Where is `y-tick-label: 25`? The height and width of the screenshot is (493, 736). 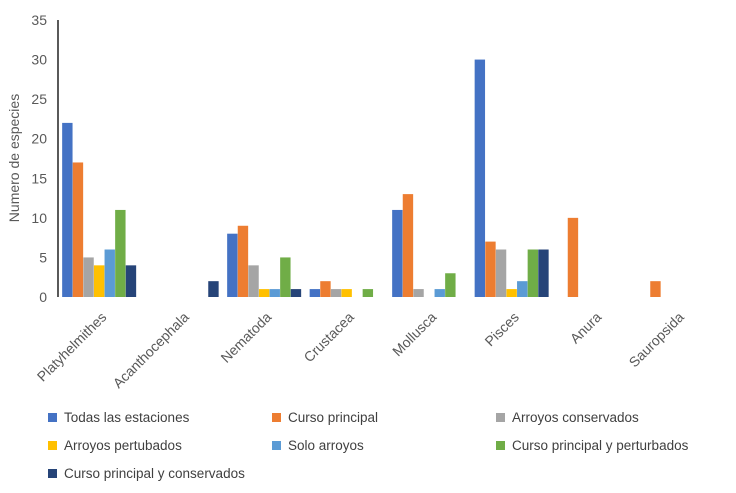
y-tick-label: 25 is located at coordinates (39, 99).